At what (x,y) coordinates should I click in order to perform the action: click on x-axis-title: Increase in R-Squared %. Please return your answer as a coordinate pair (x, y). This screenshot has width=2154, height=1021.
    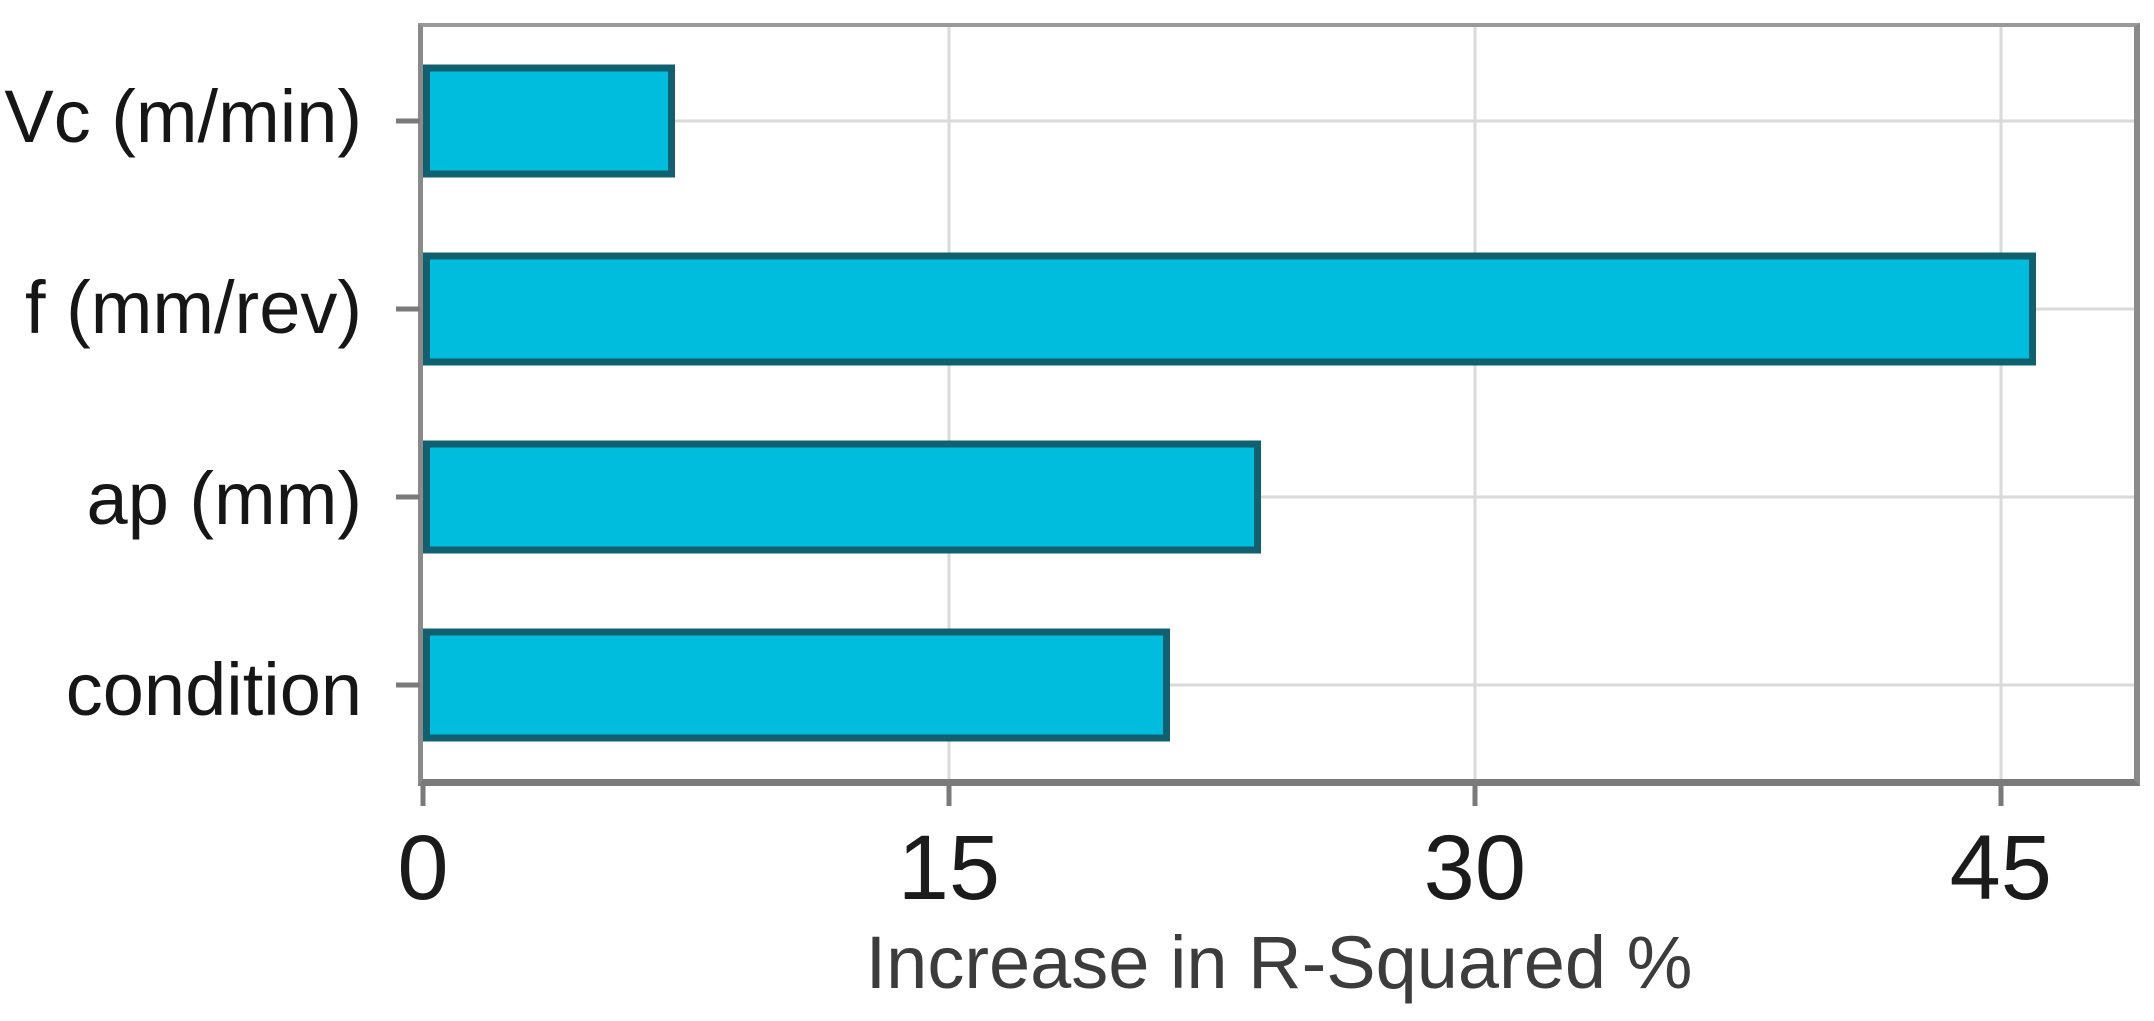
    Looking at the image, I should click on (1279, 962).